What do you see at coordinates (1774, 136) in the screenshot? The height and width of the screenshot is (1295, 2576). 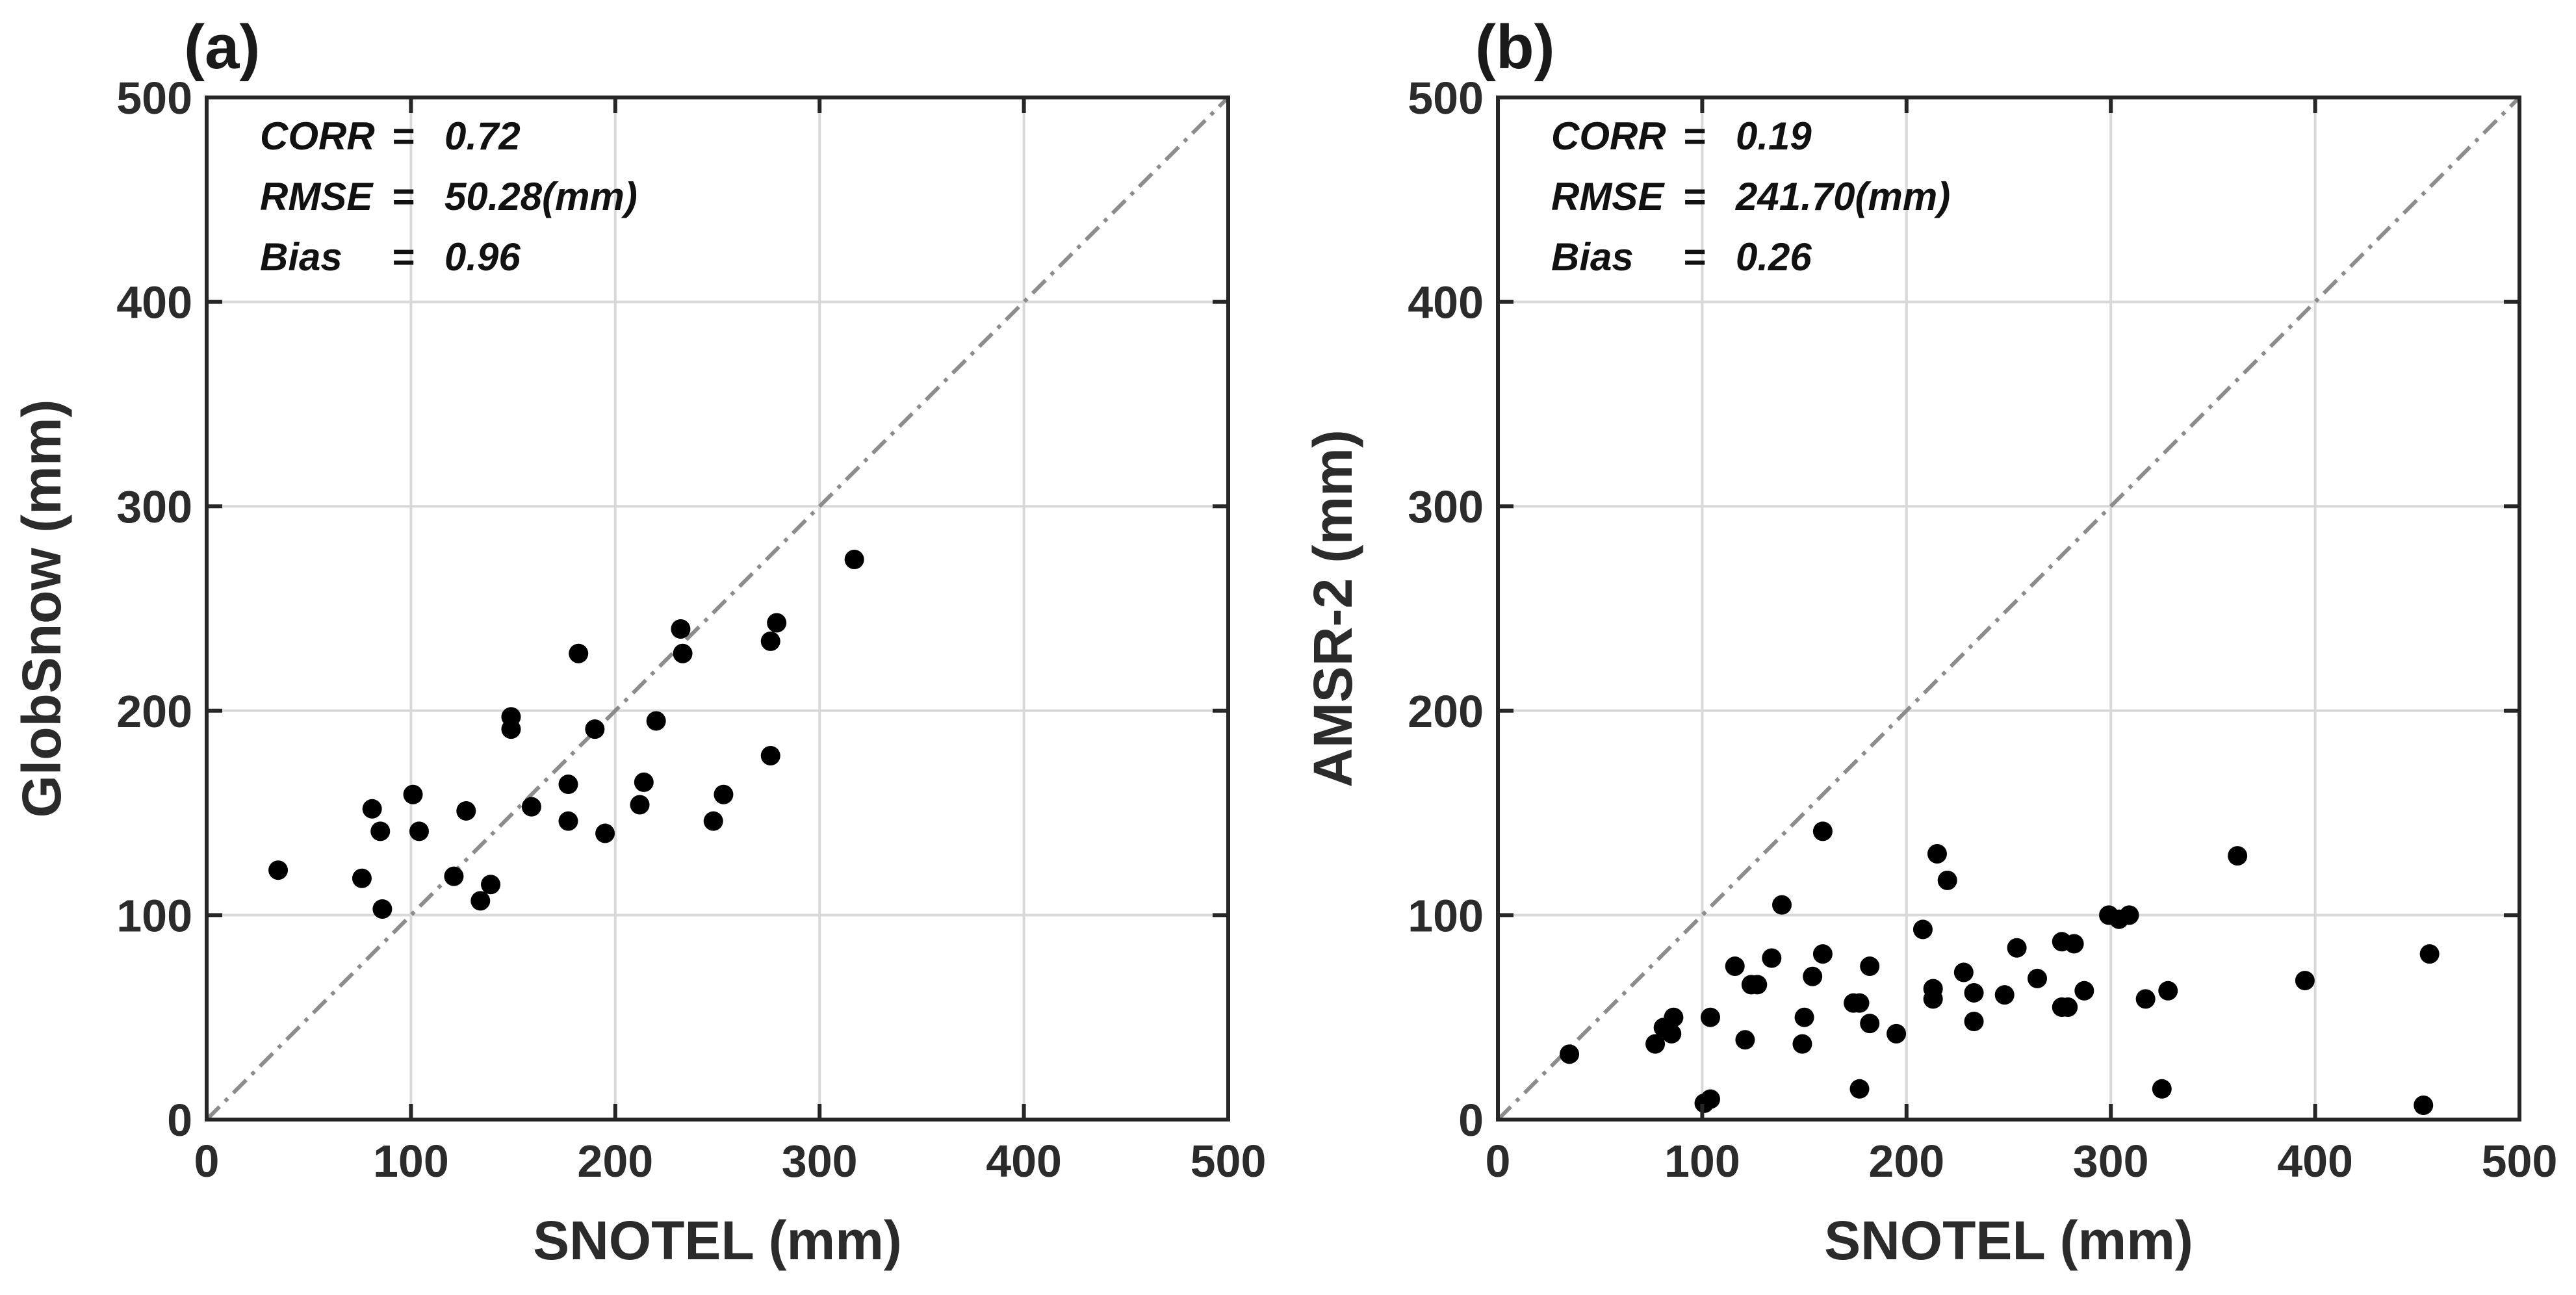 I see `stat-value: 0.19` at bounding box center [1774, 136].